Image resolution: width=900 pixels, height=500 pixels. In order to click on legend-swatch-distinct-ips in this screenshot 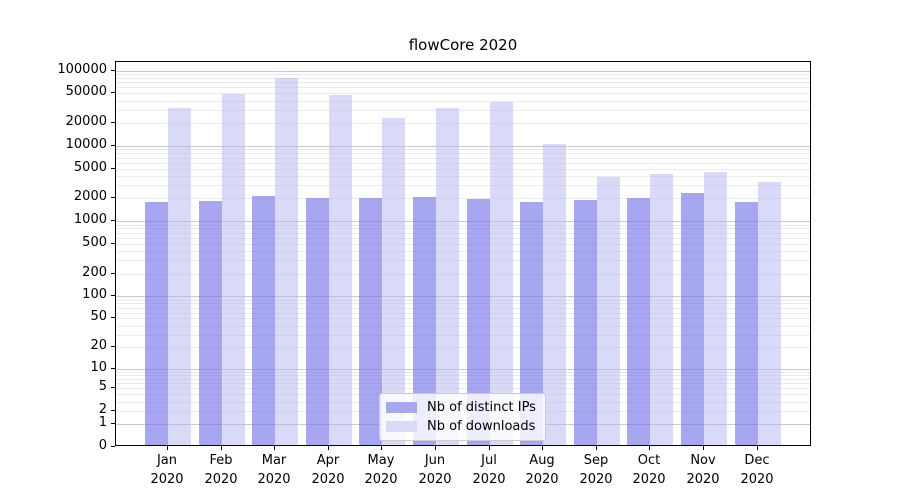, I will do `click(401, 407)`.